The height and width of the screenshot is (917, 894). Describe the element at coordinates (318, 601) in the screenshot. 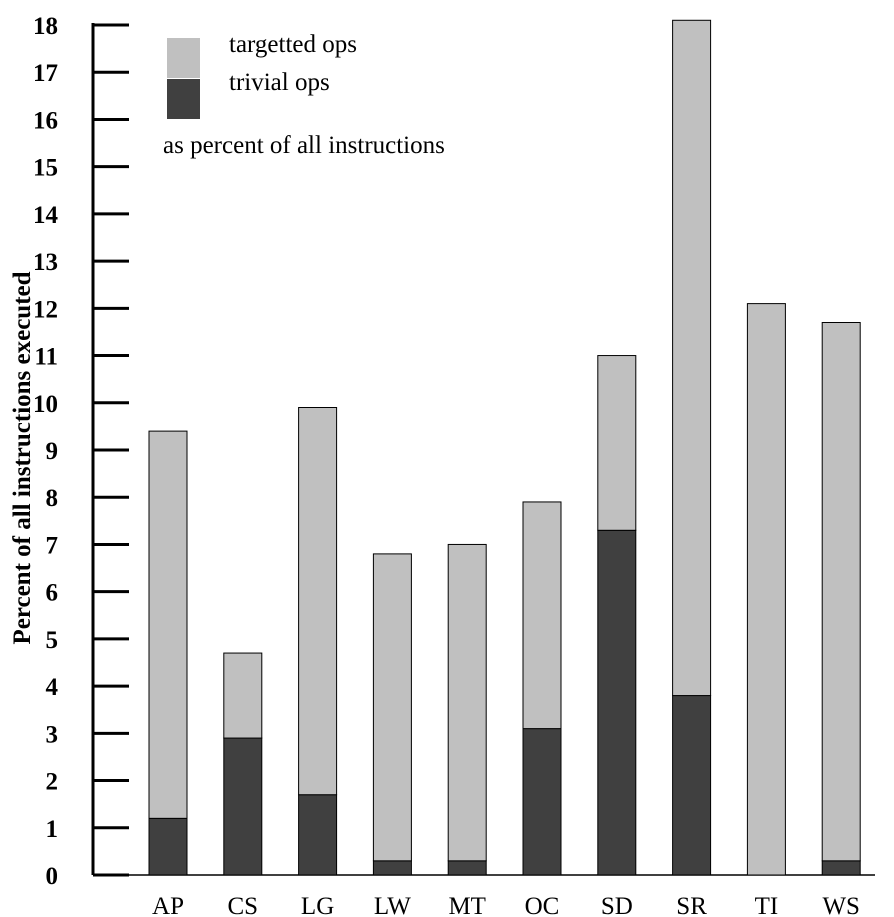

I see `bar-lg-targetted-ops` at that location.